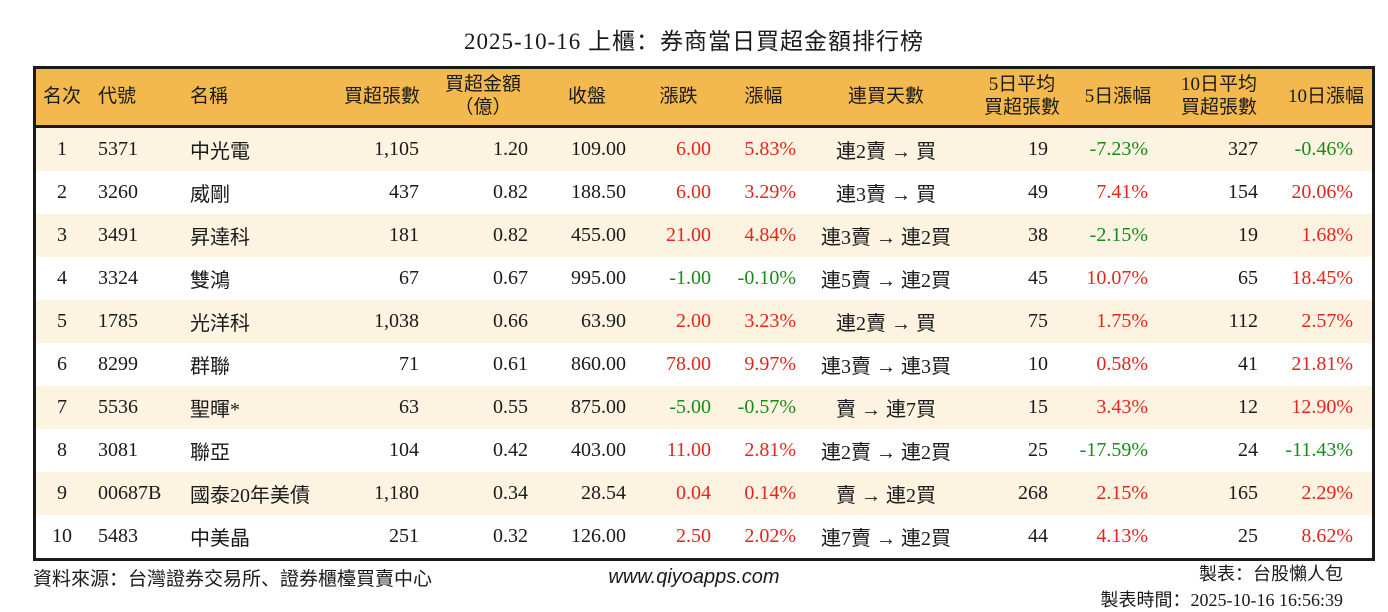 The width and height of the screenshot is (1388, 612). What do you see at coordinates (1248, 278) in the screenshot?
I see `cell-avg10: 65` at bounding box center [1248, 278].